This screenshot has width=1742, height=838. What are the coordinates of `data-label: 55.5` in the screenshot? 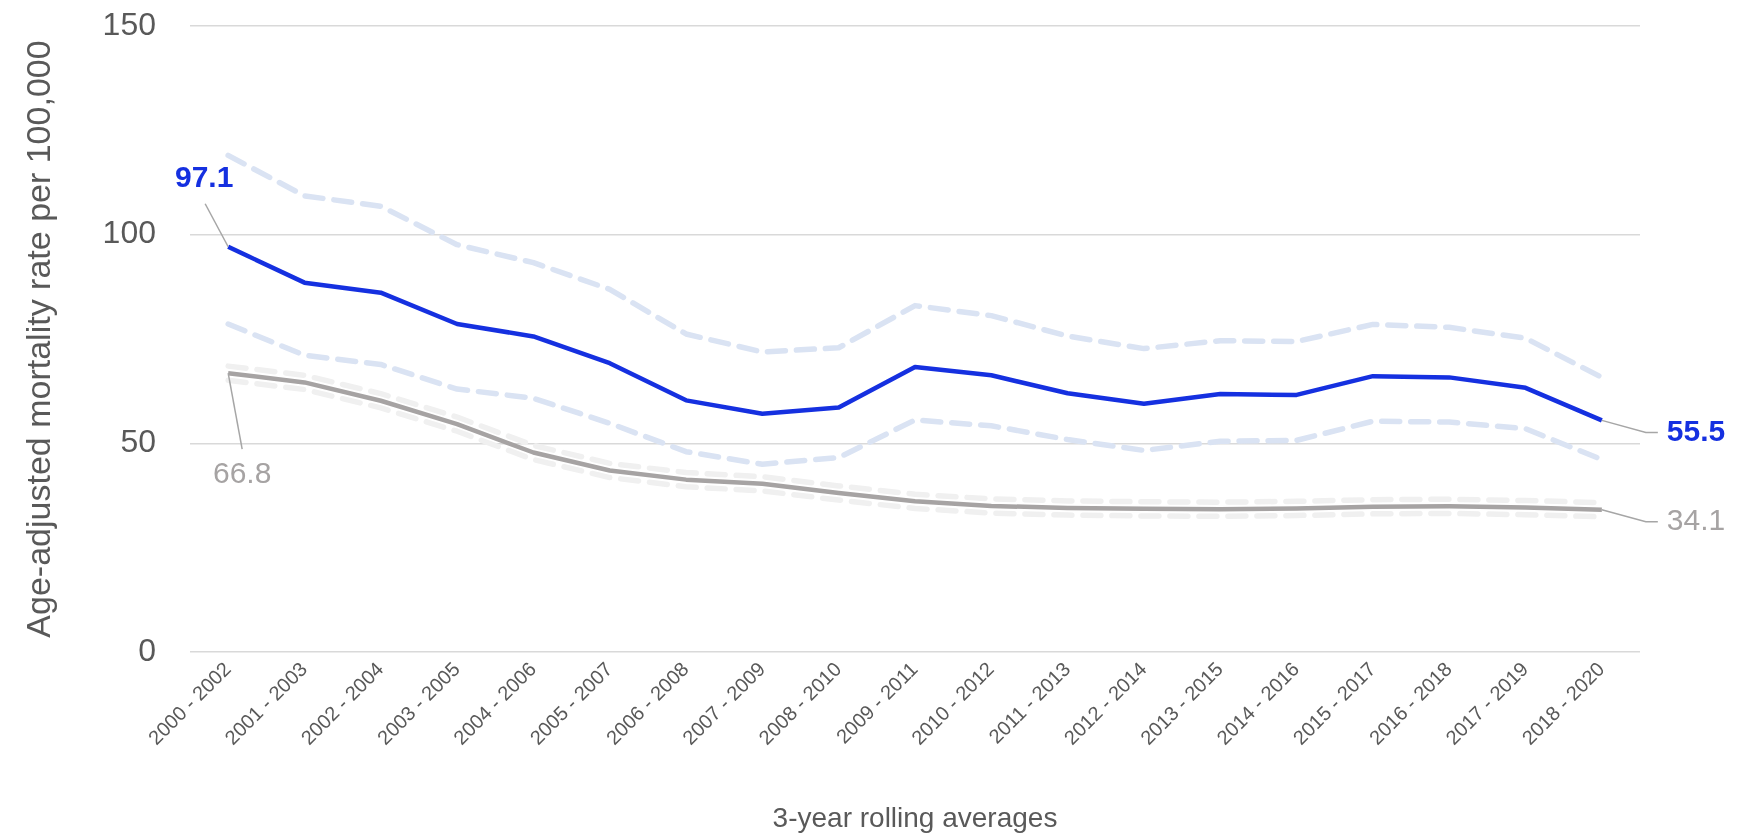 It's located at (1696, 430).